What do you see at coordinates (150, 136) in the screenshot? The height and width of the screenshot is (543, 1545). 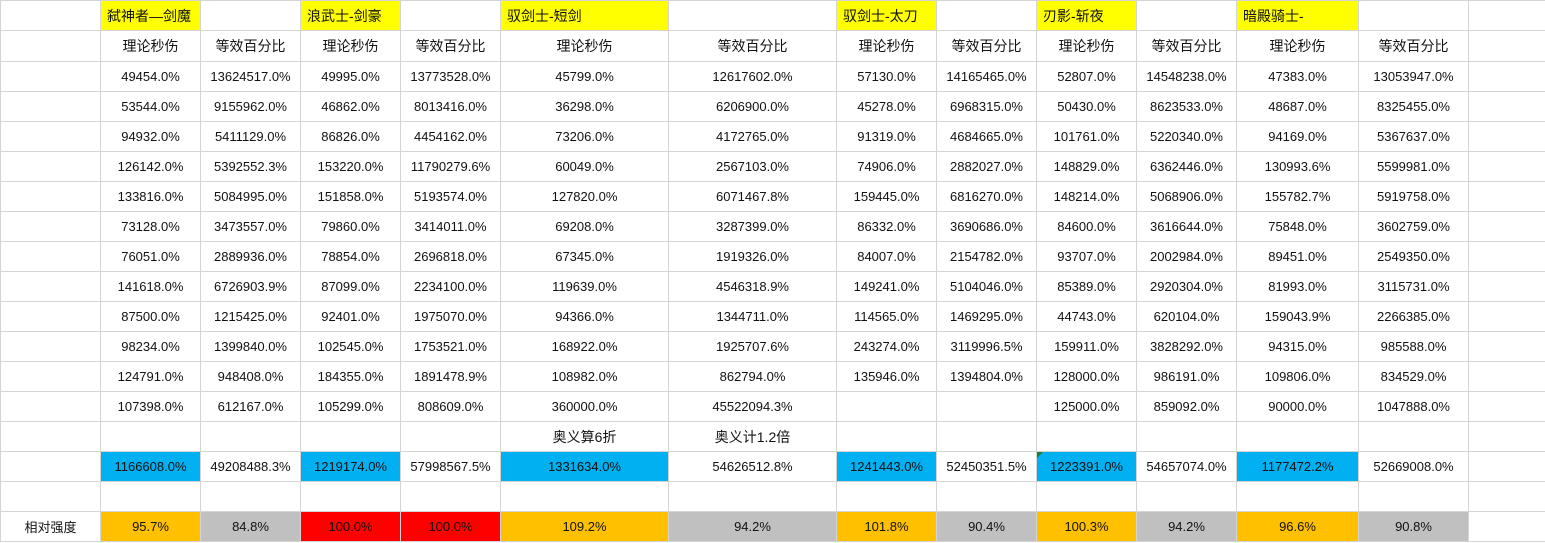 I see `dps-value-cell: 94932.0%` at bounding box center [150, 136].